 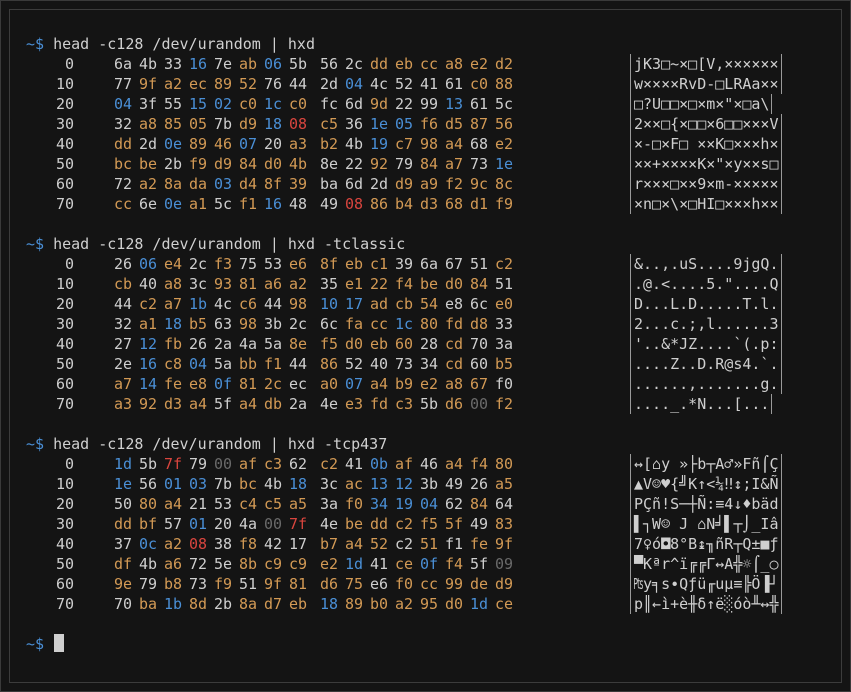 I want to click on byte-value: c0, so click(x=248, y=104).